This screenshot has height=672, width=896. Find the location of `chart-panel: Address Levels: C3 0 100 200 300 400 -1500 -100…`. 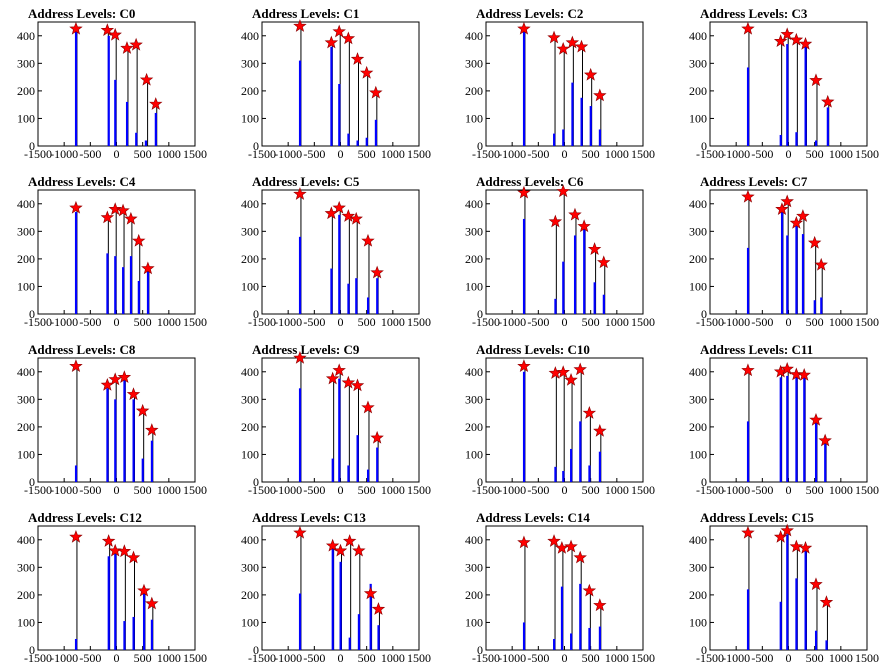

chart-panel: Address Levels: C3 0 100 200 300 400 -1500 -100… is located at coordinates (784, 84).